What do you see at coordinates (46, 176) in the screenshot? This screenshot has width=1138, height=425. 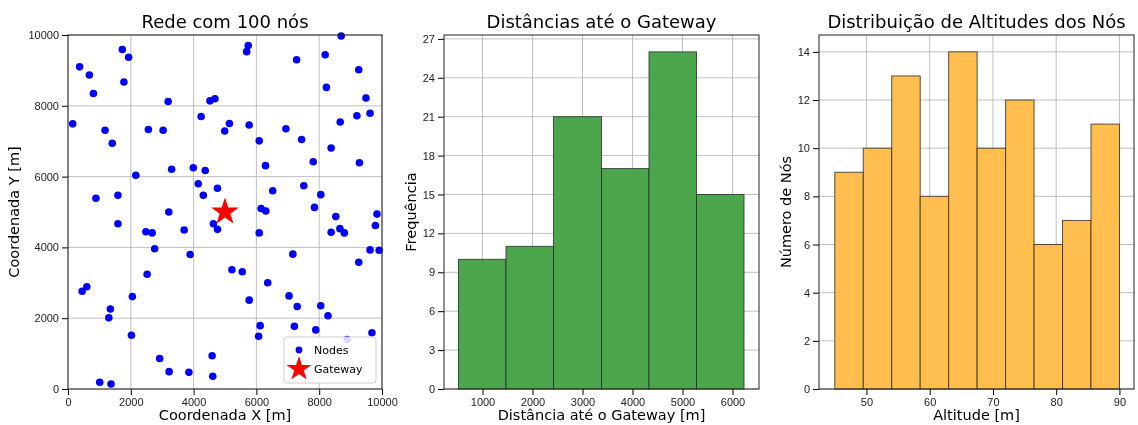 I see `y-tick-label: 6000` at bounding box center [46, 176].